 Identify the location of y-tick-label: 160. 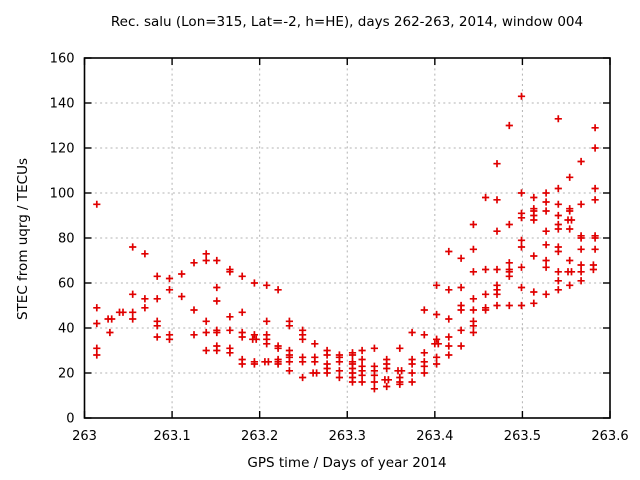
(62, 59).